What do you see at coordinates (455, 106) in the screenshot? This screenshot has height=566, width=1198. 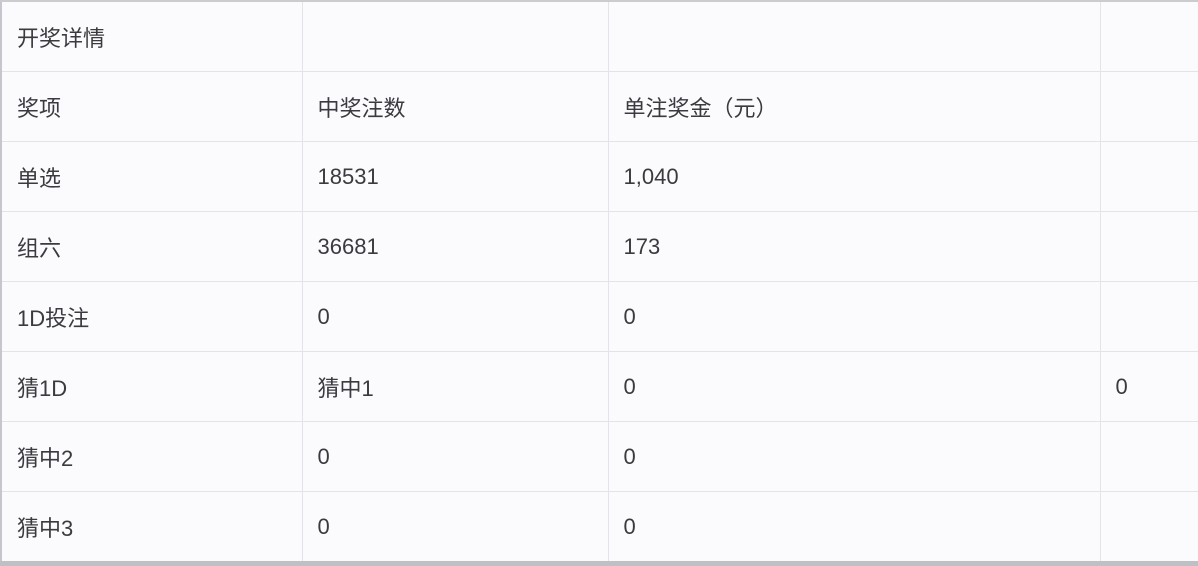 I see `column-header-winning-bets: 中奖注数` at bounding box center [455, 106].